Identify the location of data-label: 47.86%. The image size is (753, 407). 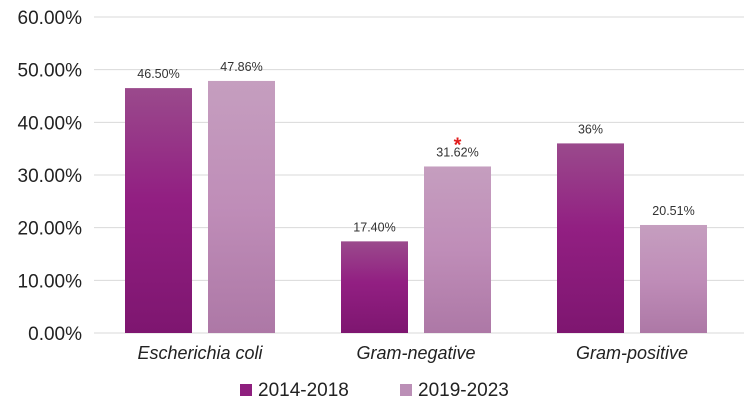
(241, 67).